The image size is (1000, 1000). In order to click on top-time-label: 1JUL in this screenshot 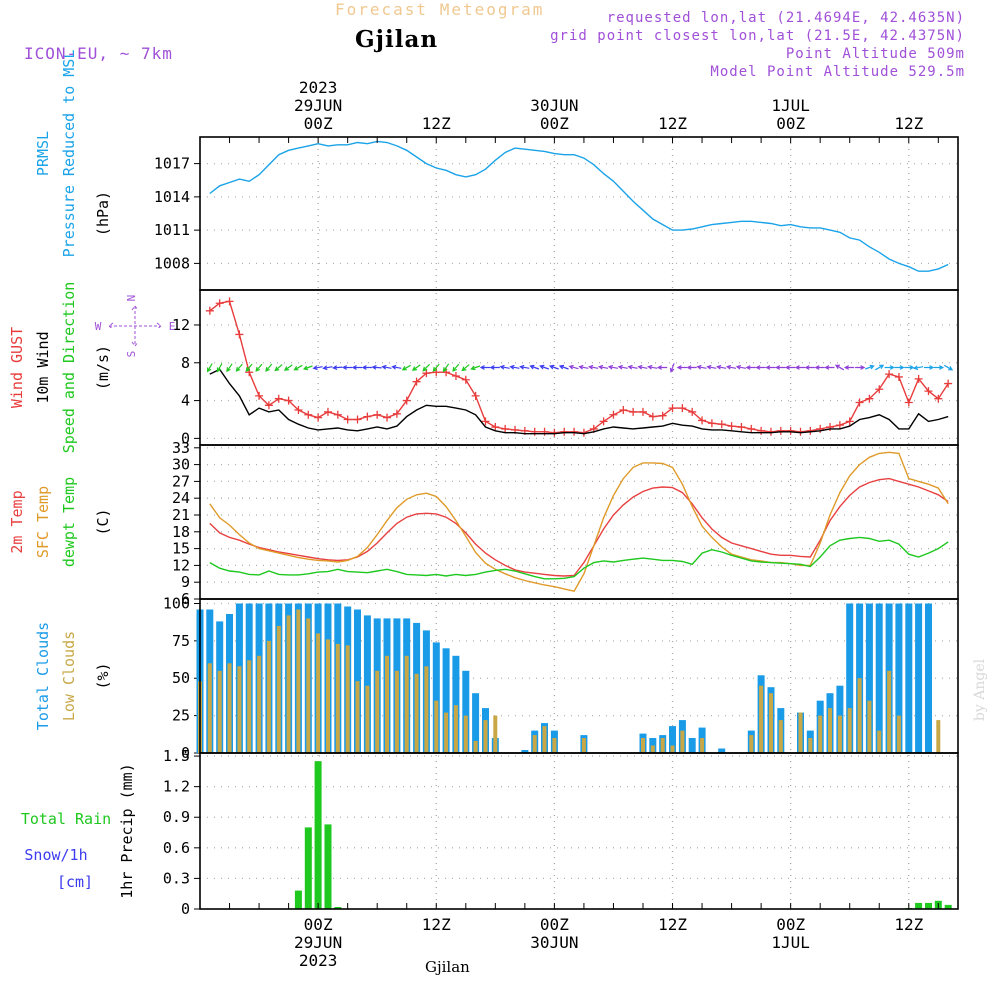, I will do `click(790, 105)`.